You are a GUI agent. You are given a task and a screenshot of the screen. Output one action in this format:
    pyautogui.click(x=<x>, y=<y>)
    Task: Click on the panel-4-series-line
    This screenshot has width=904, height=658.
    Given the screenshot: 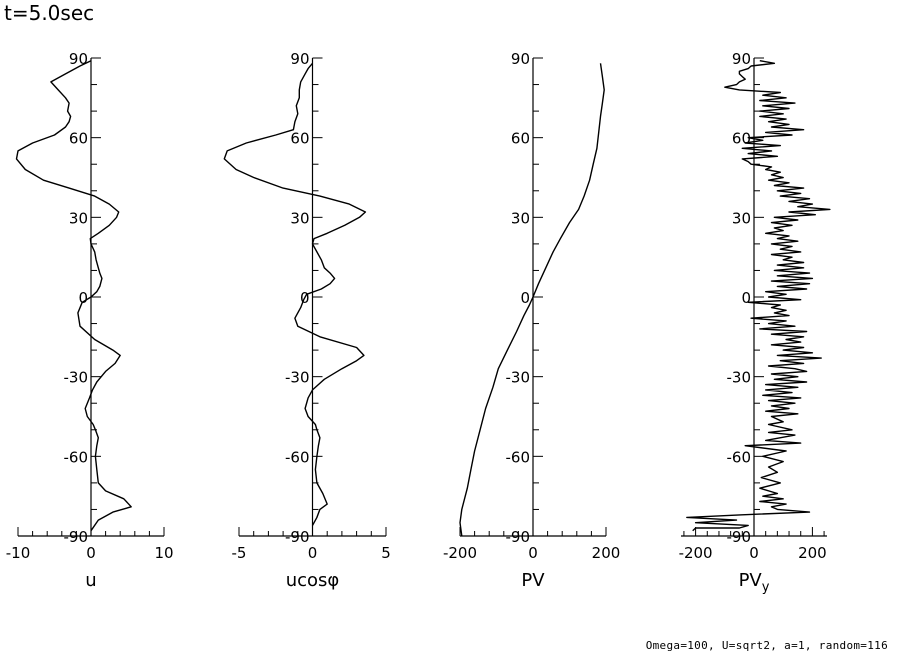 What is the action you would take?
    pyautogui.click(x=758, y=296)
    